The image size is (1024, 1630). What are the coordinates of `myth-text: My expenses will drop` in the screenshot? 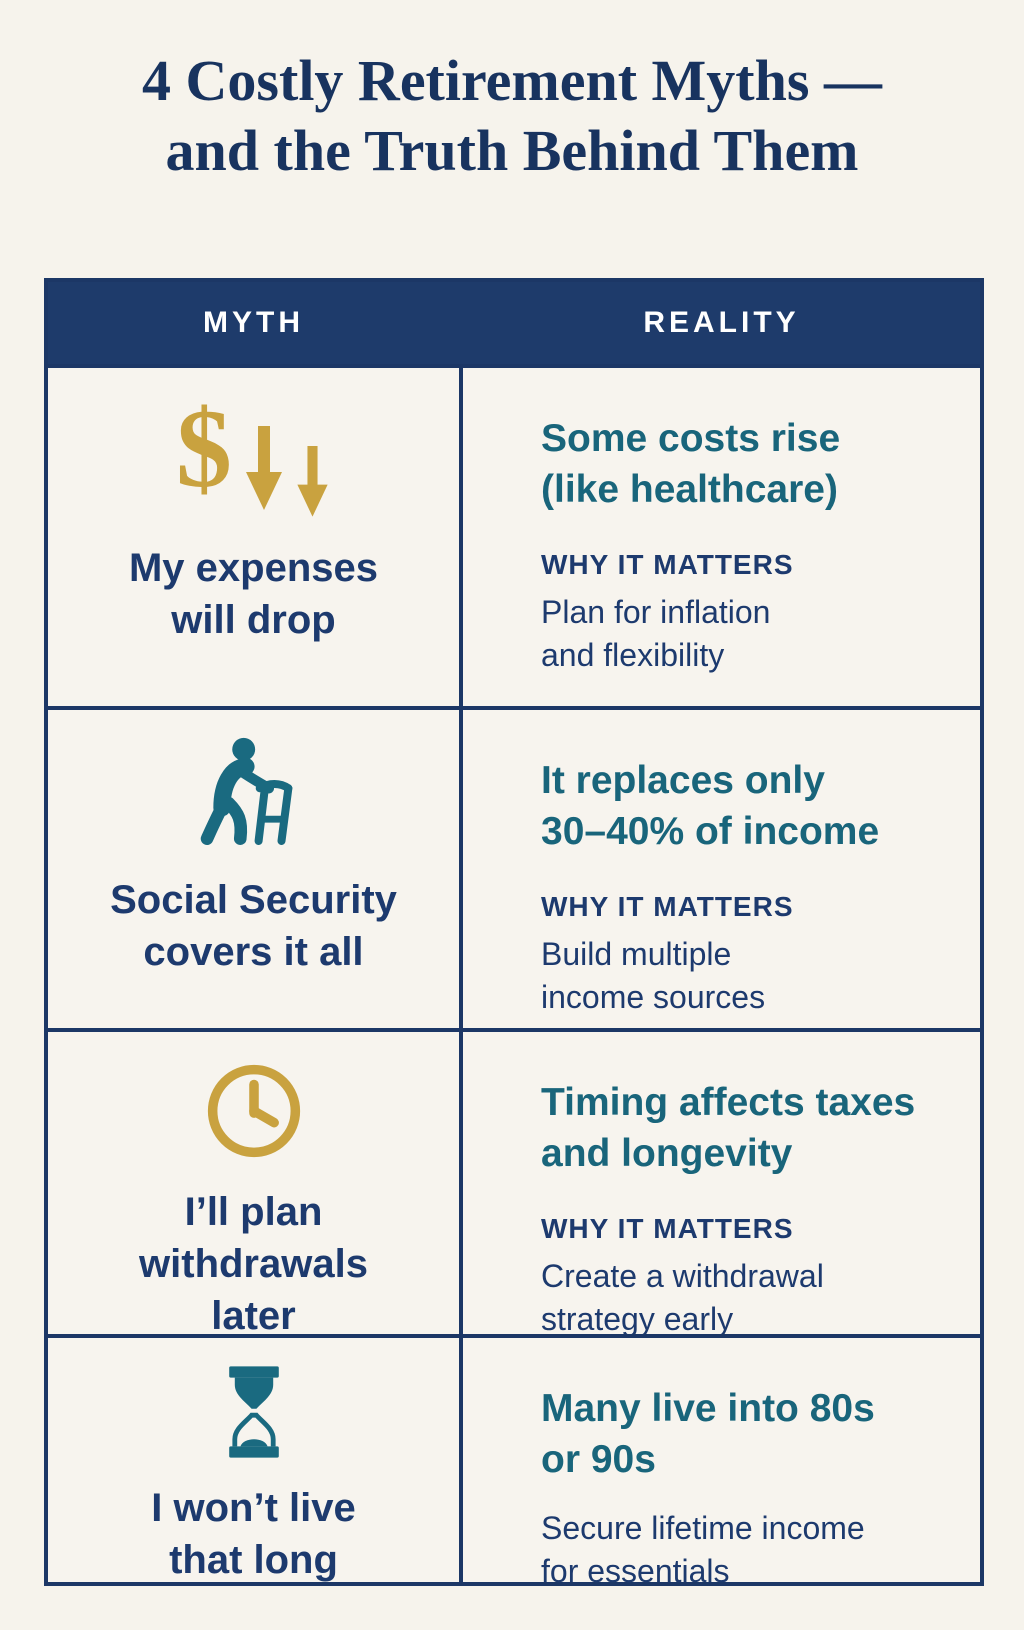 It's located at (253, 594).